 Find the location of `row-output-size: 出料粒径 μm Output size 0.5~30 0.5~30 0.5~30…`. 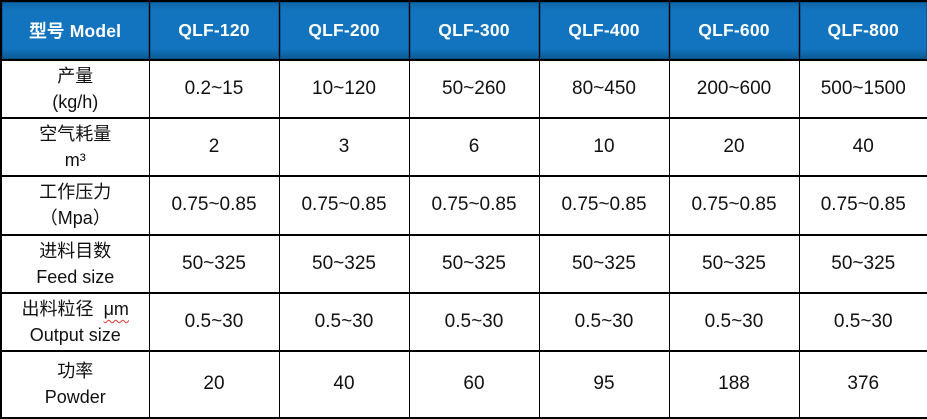

row-output-size: 出料粒径 μm Output size 0.5~30 0.5~30 0.5~30… is located at coordinates (463, 321).